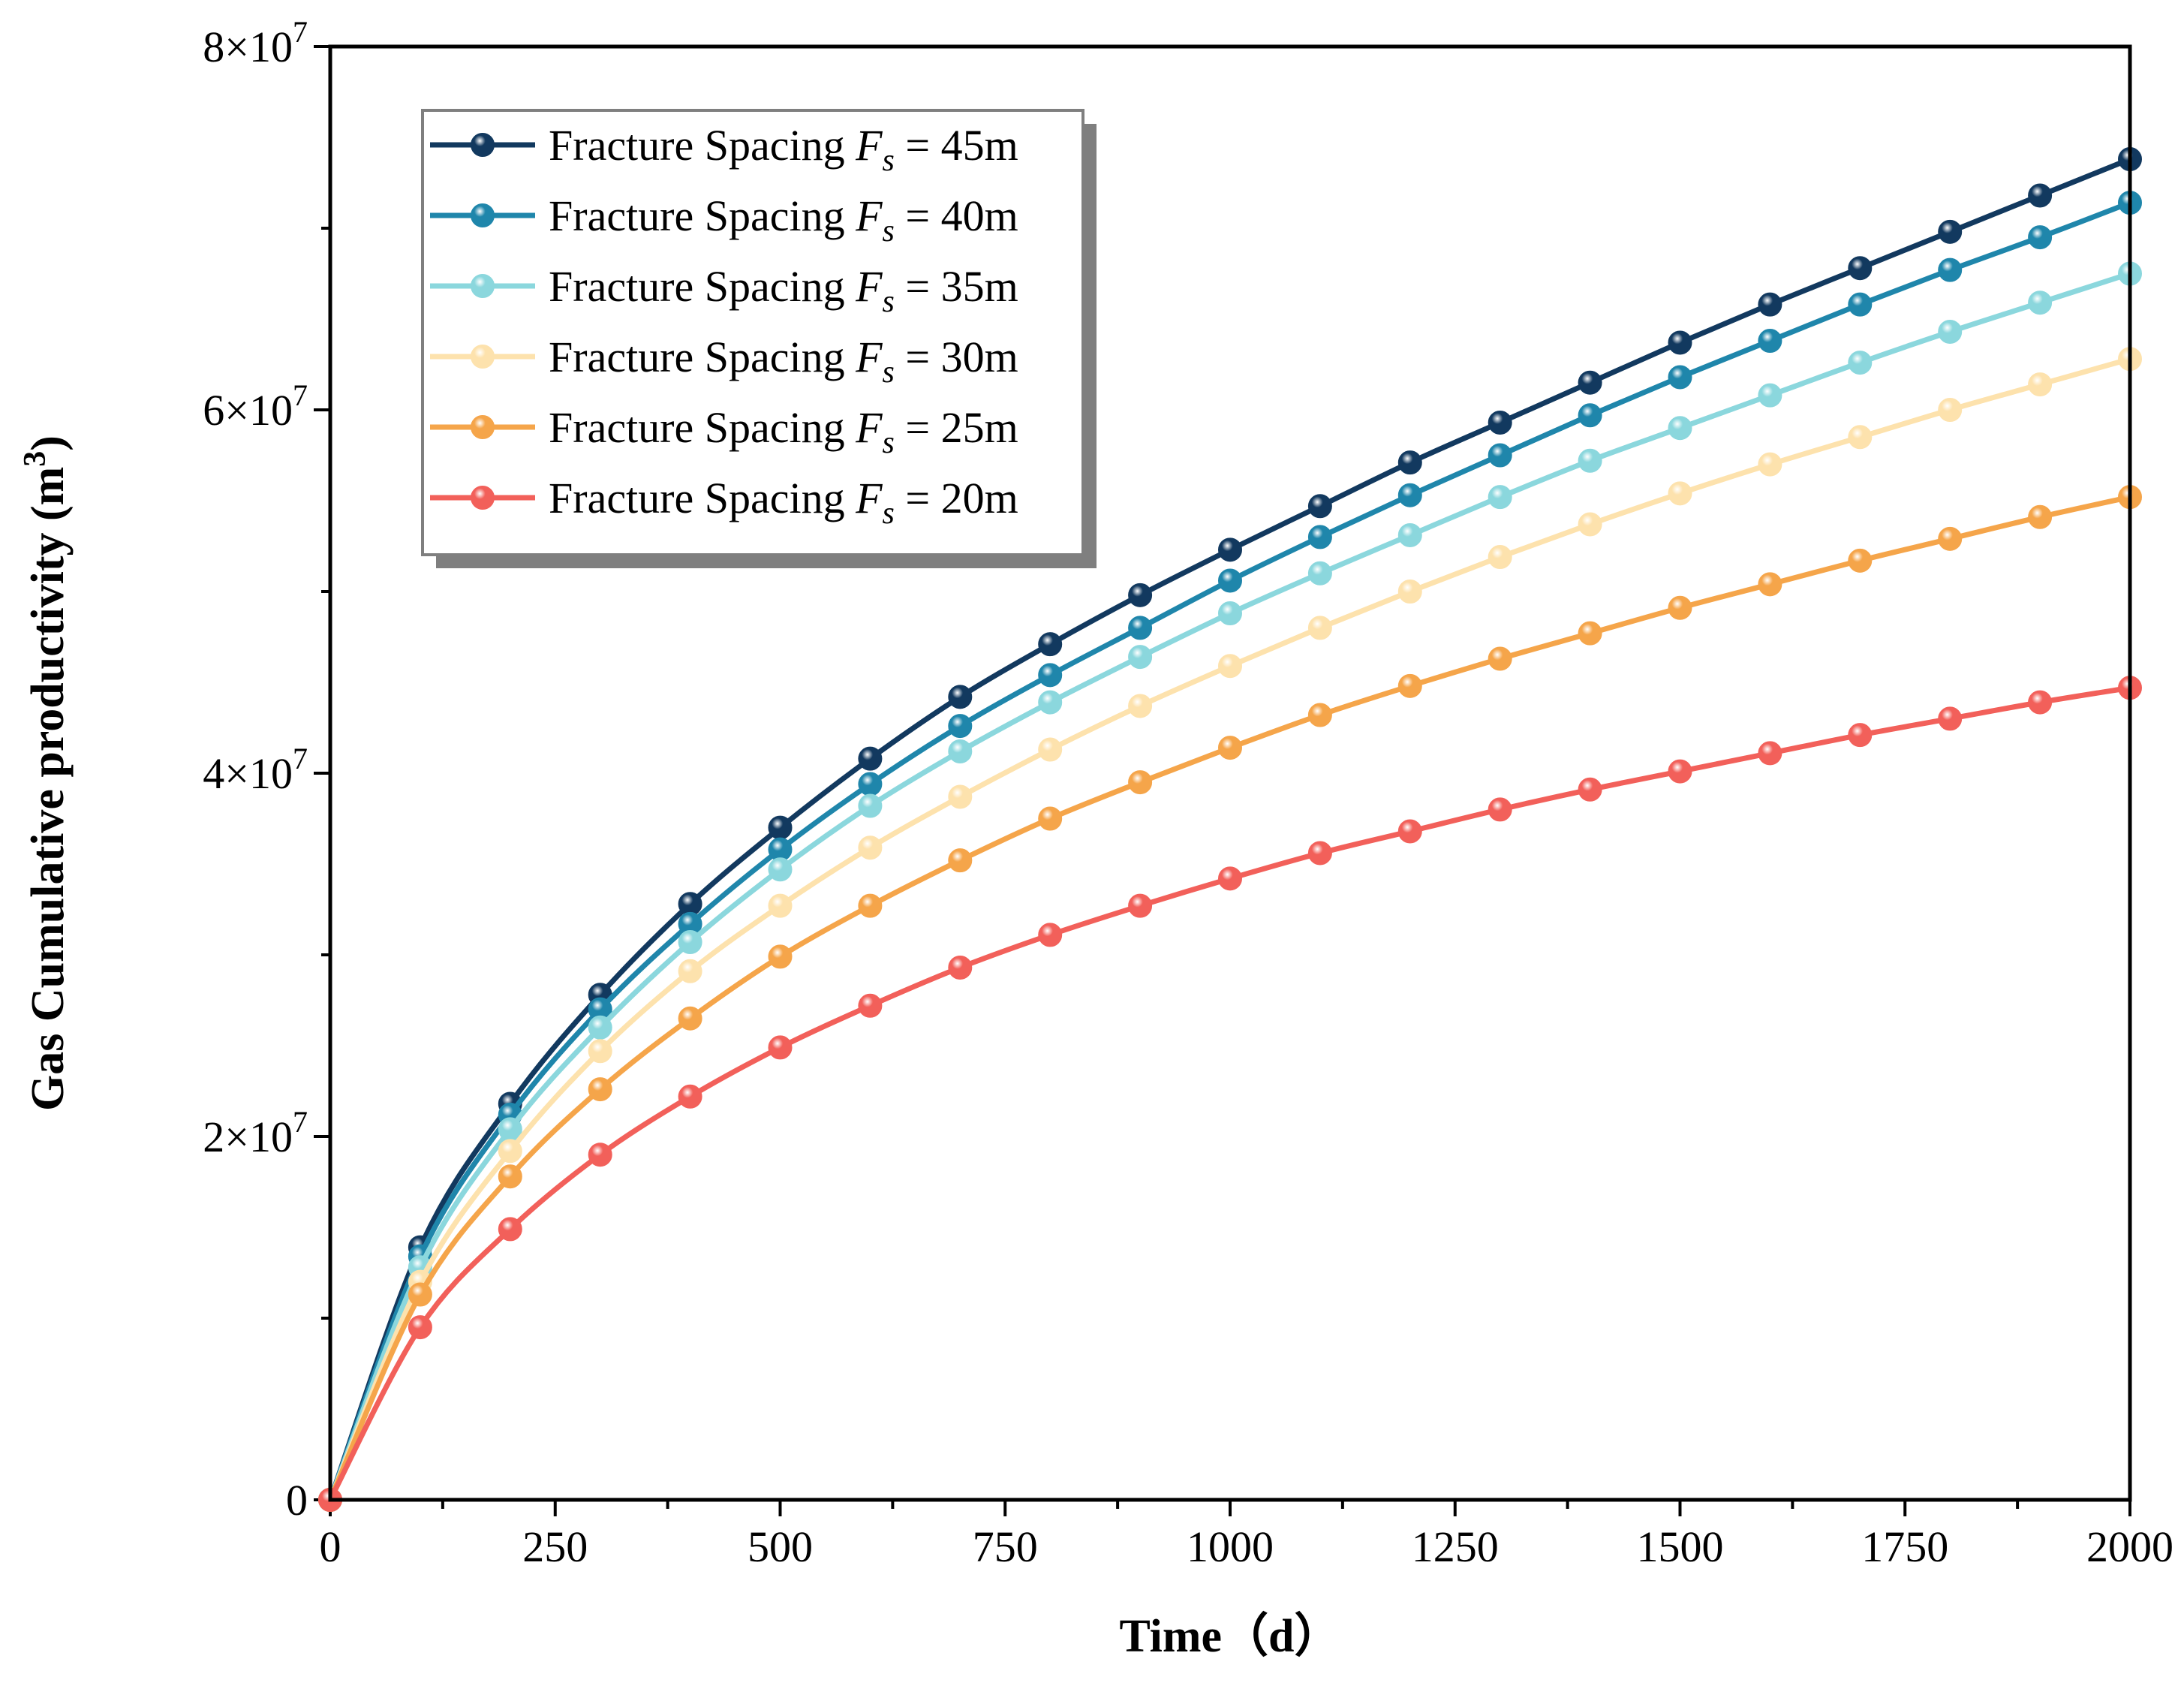  Describe the element at coordinates (1455, 1546) in the screenshot. I see `x-tick-label: 1250` at that location.